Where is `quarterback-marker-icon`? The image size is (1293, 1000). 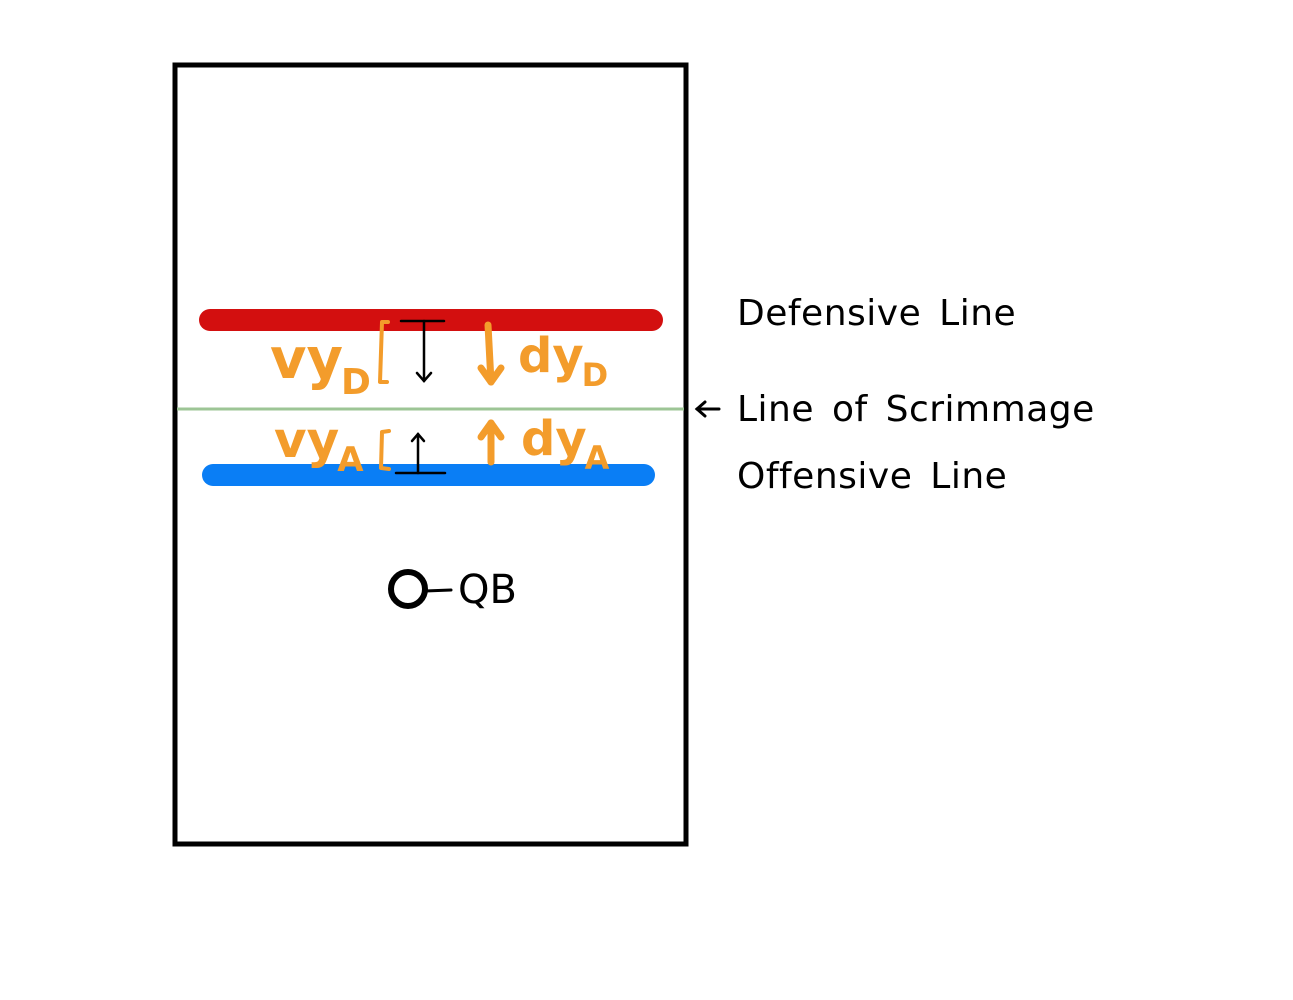
quarterback-marker-icon is located at coordinates (420, 589).